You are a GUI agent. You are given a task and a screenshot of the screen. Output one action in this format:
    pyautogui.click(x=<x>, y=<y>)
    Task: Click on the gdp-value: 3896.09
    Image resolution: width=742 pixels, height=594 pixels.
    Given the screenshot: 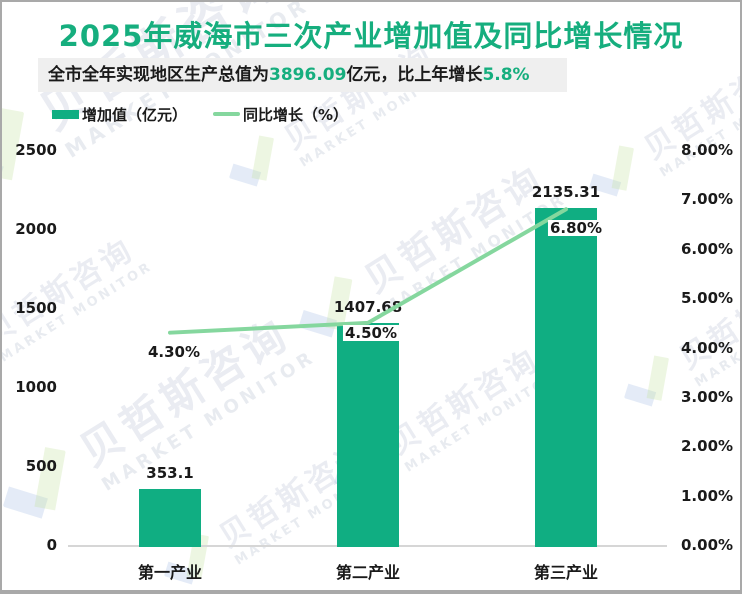 What is the action you would take?
    pyautogui.click(x=308, y=75)
    